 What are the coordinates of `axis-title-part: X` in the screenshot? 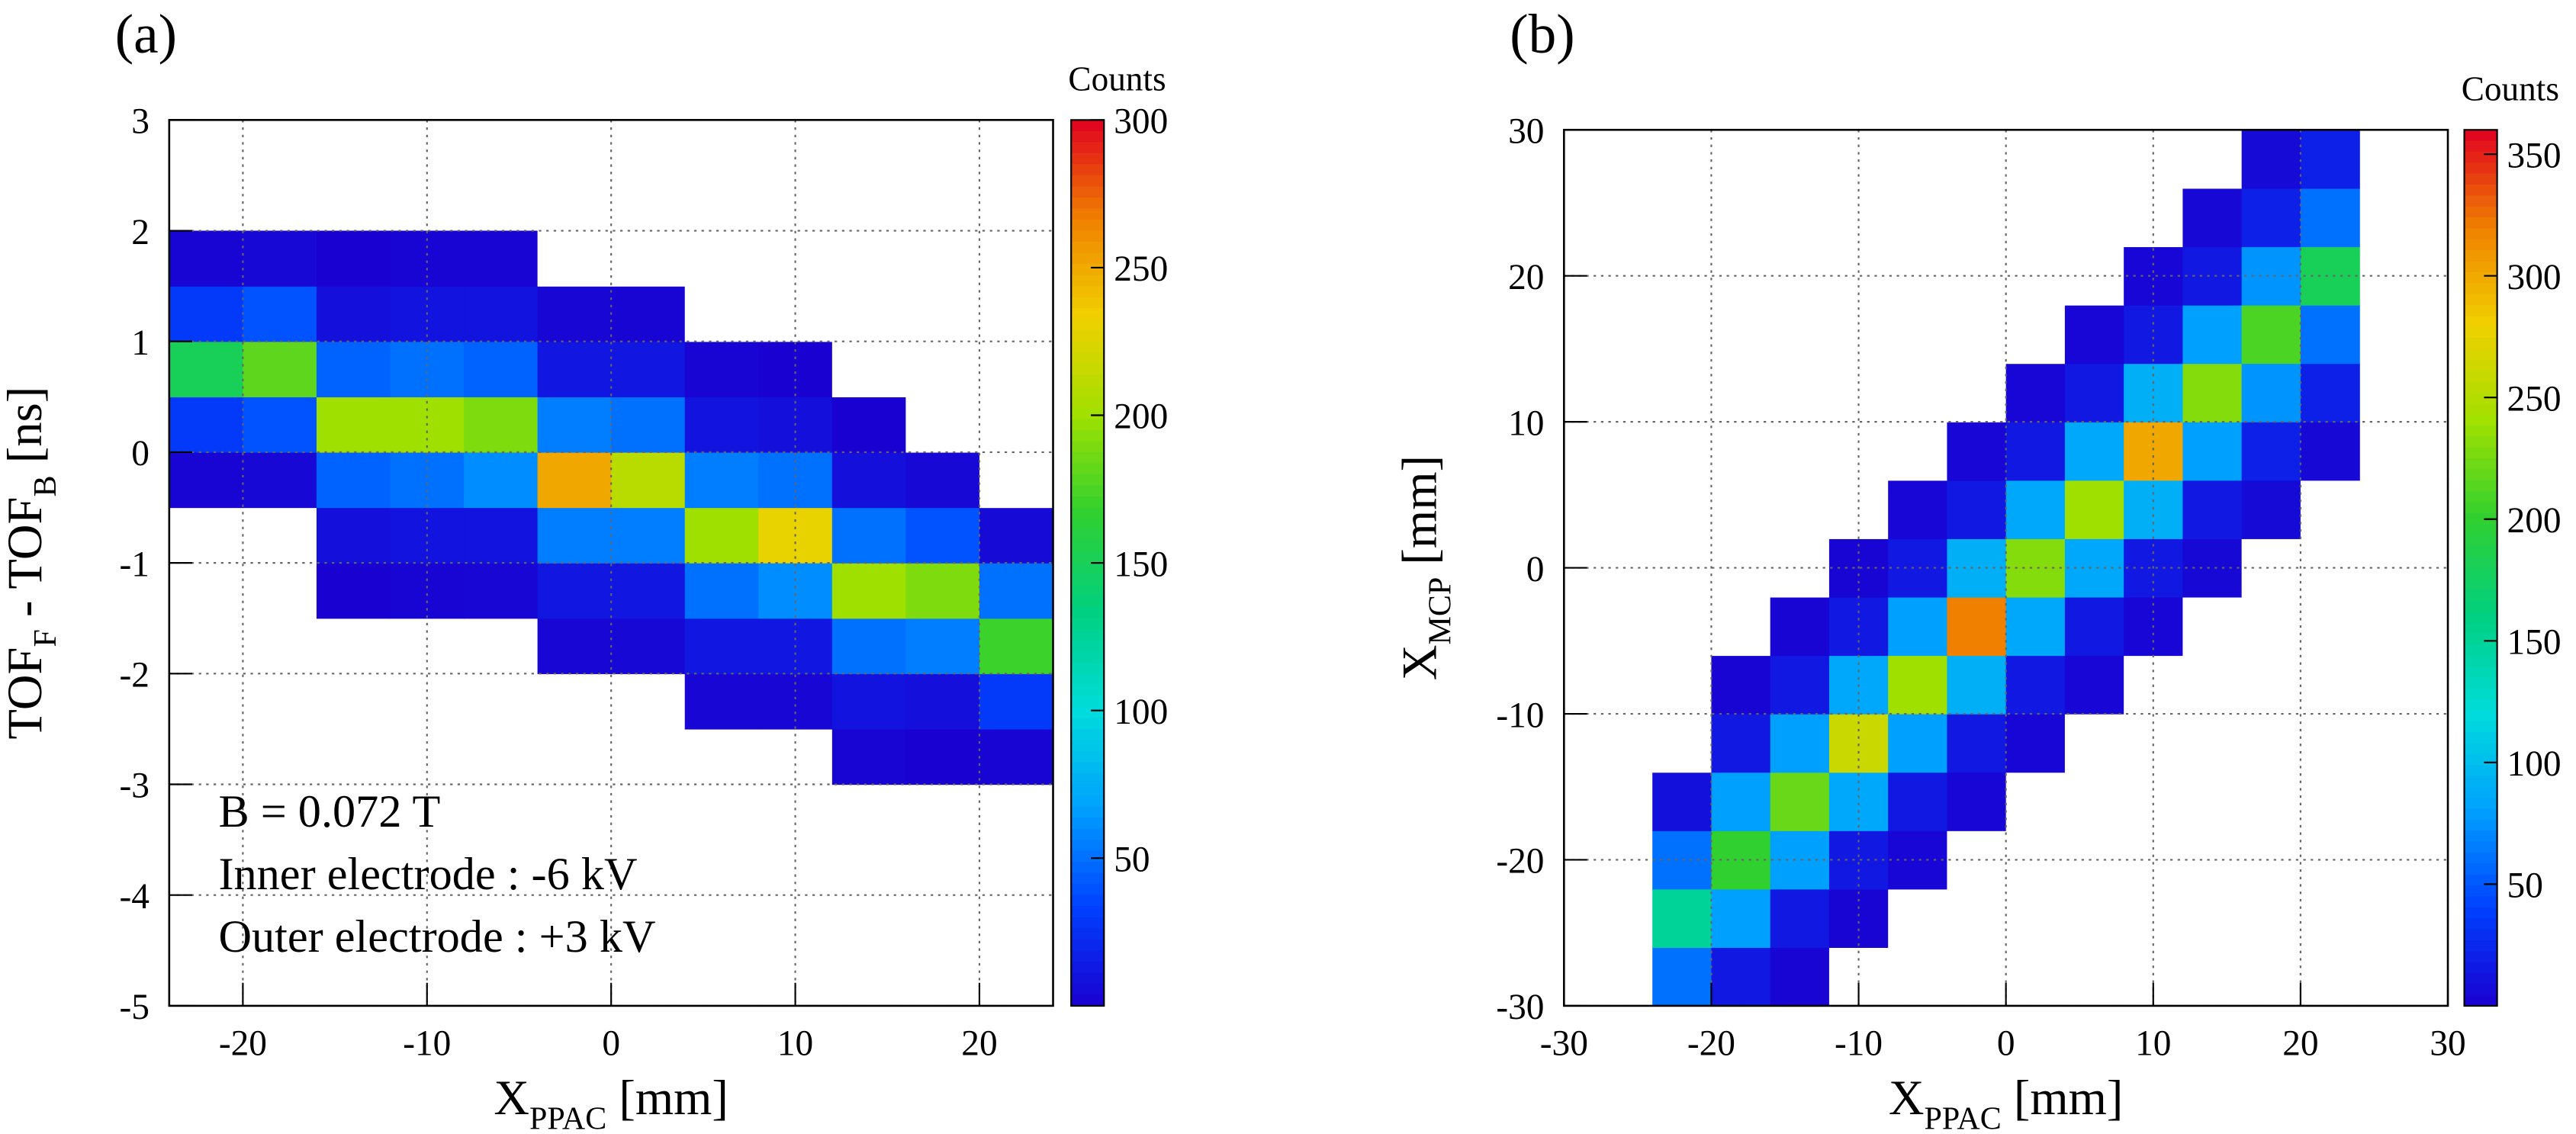 It's located at (1907, 1097).